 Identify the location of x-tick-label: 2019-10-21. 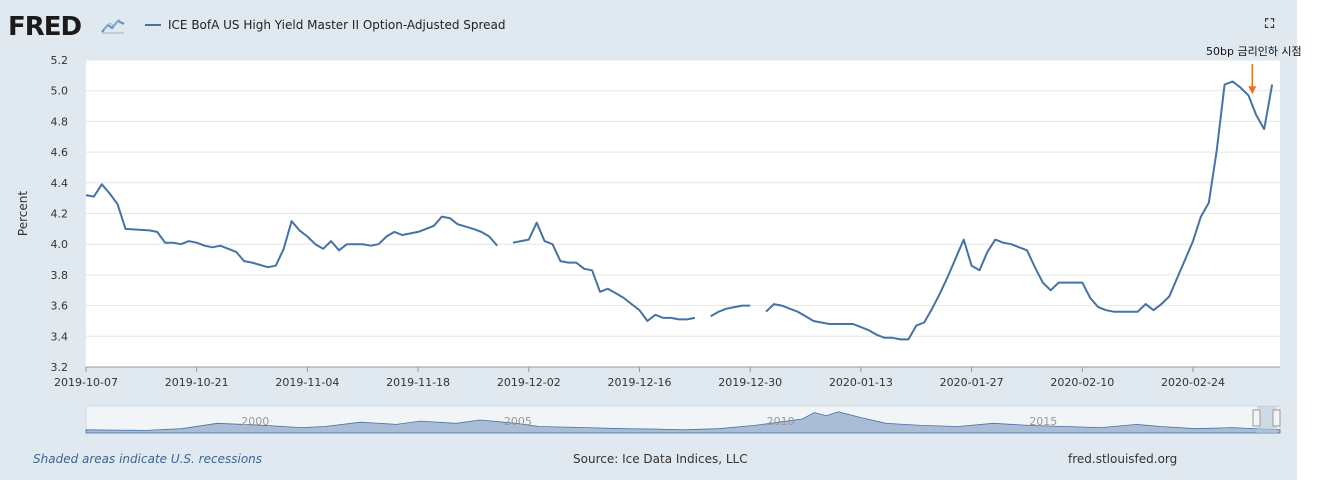
(197, 382).